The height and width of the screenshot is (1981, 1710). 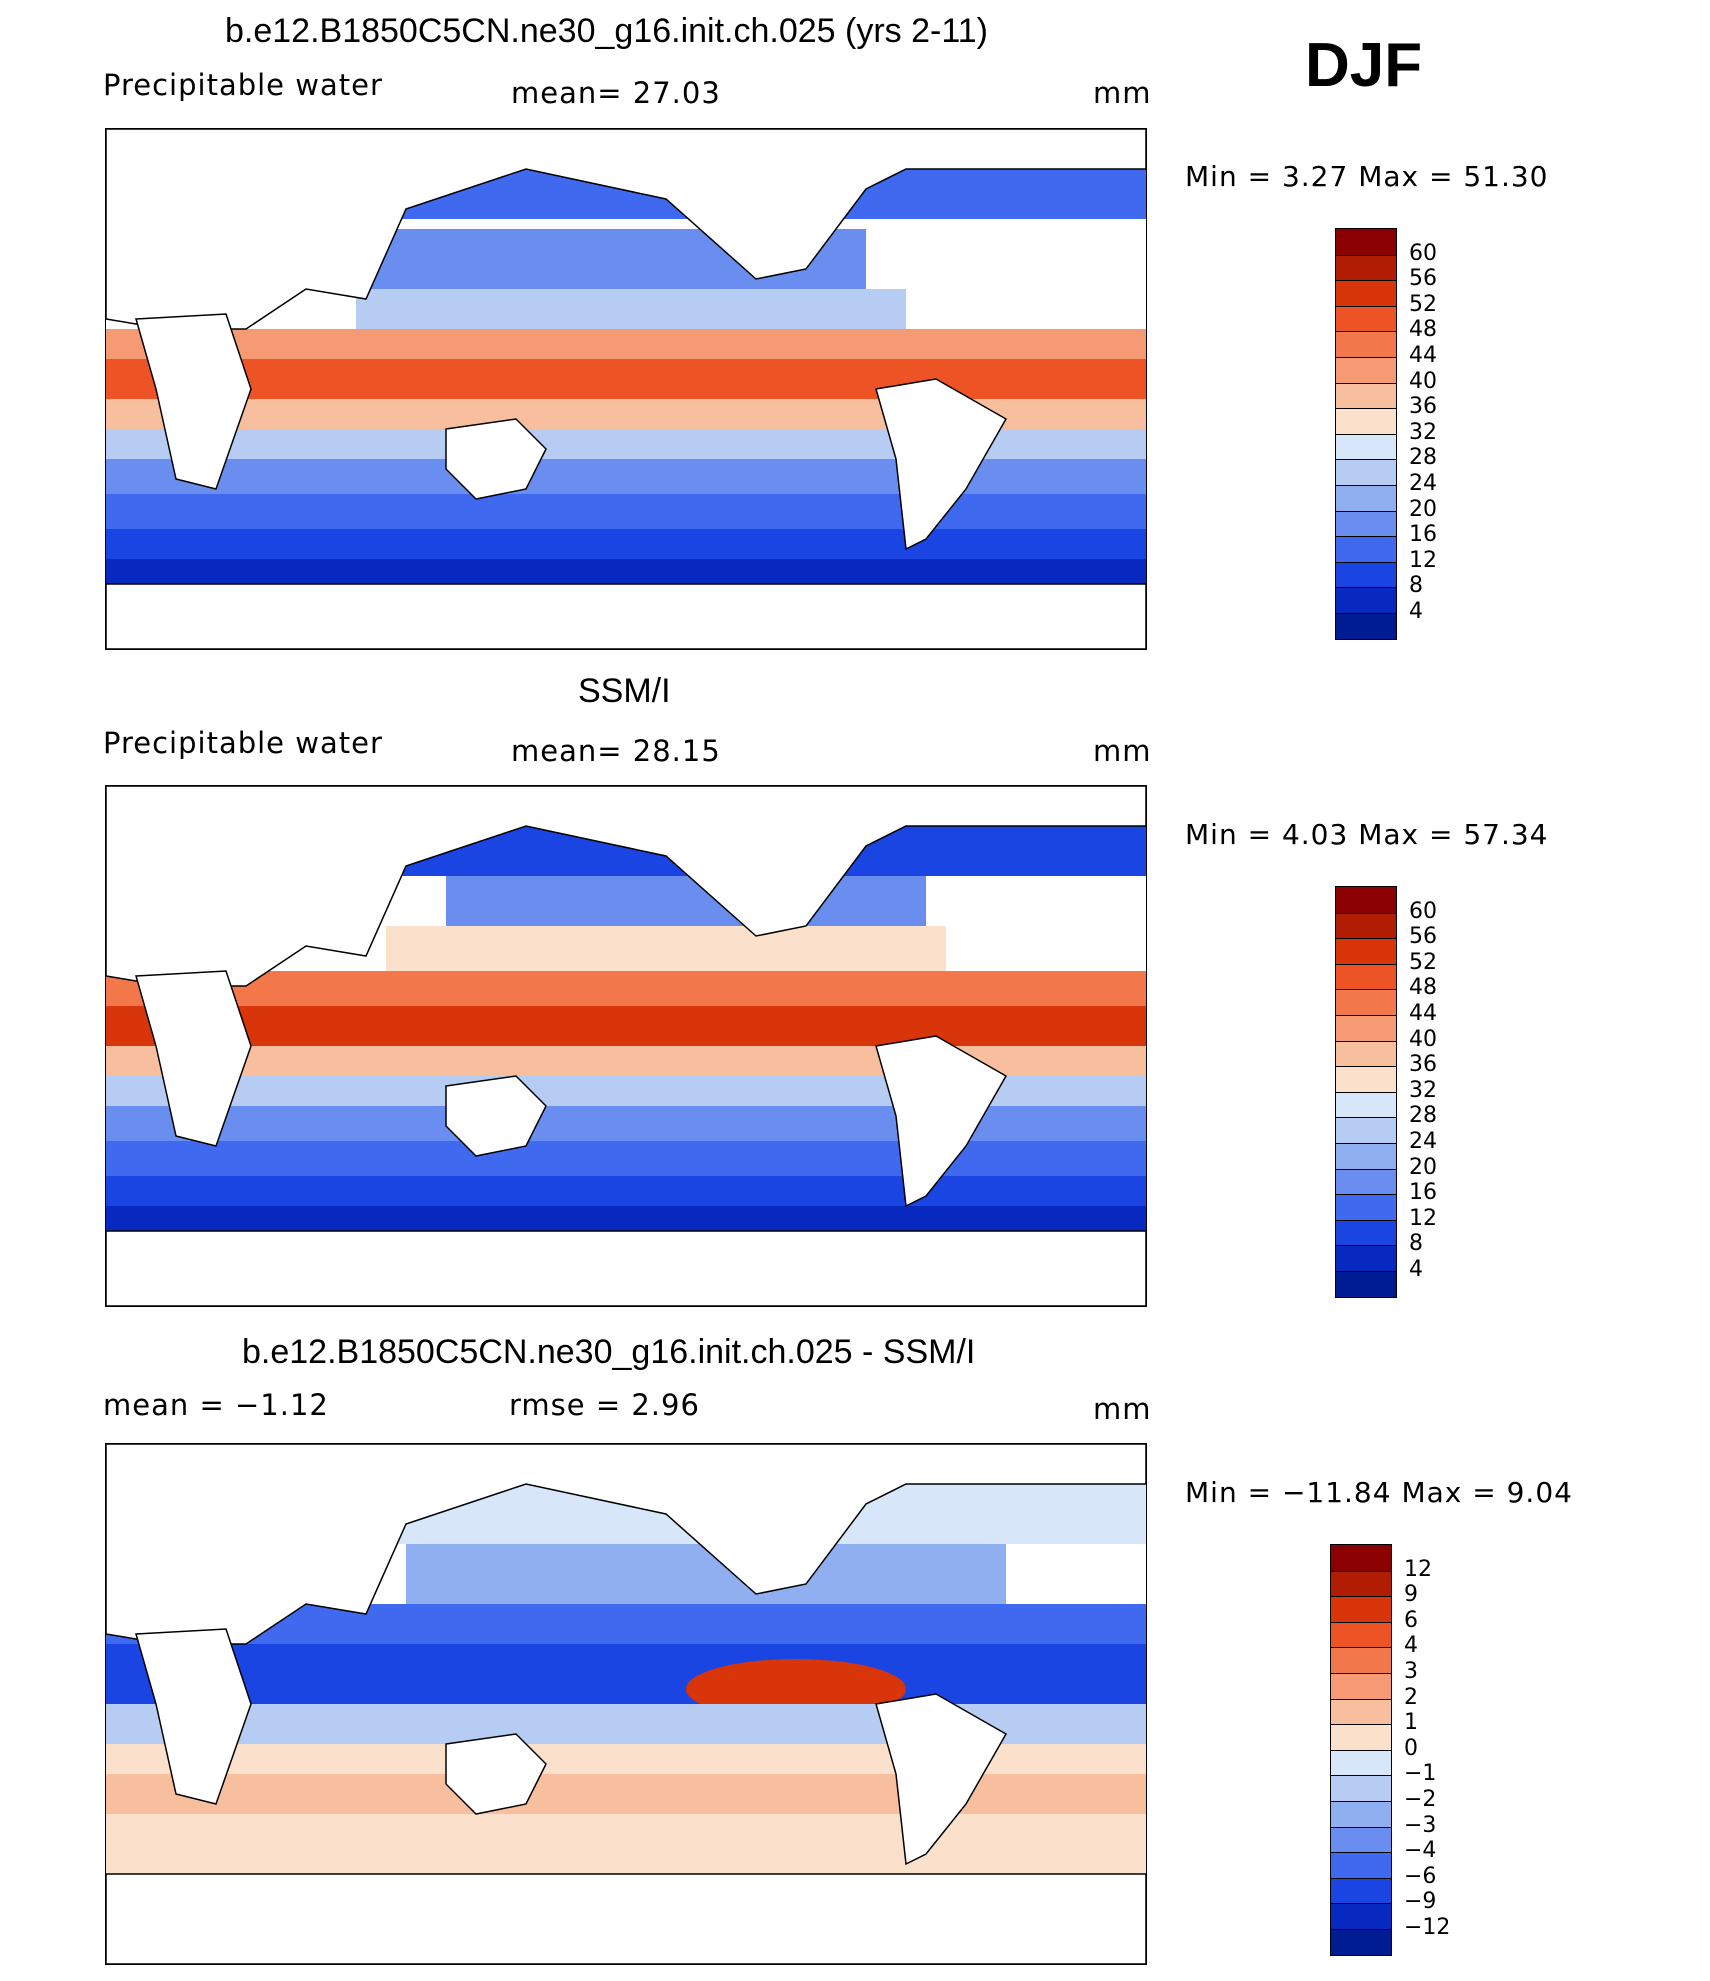 What do you see at coordinates (626, 1674) in the screenshot?
I see `diff-band-warm-pool` at bounding box center [626, 1674].